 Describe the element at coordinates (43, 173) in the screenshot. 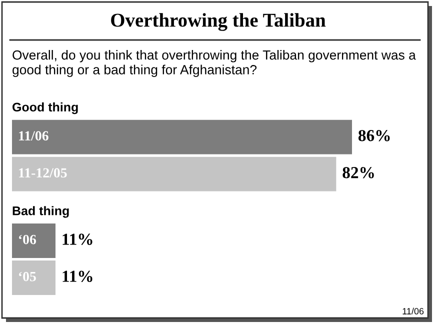

I see `y-tick-label: 11-12/05` at that location.